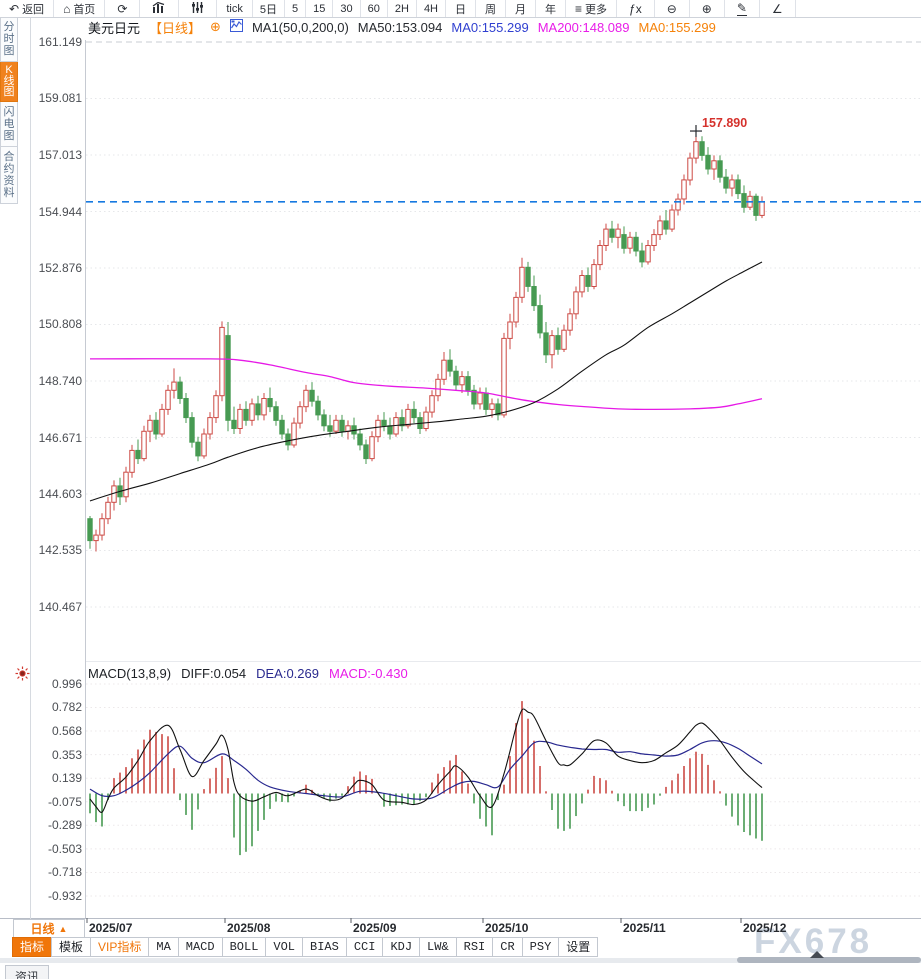  Describe the element at coordinates (636, 8) in the screenshot. I see `toolbar-fx-icon: ƒx` at that location.